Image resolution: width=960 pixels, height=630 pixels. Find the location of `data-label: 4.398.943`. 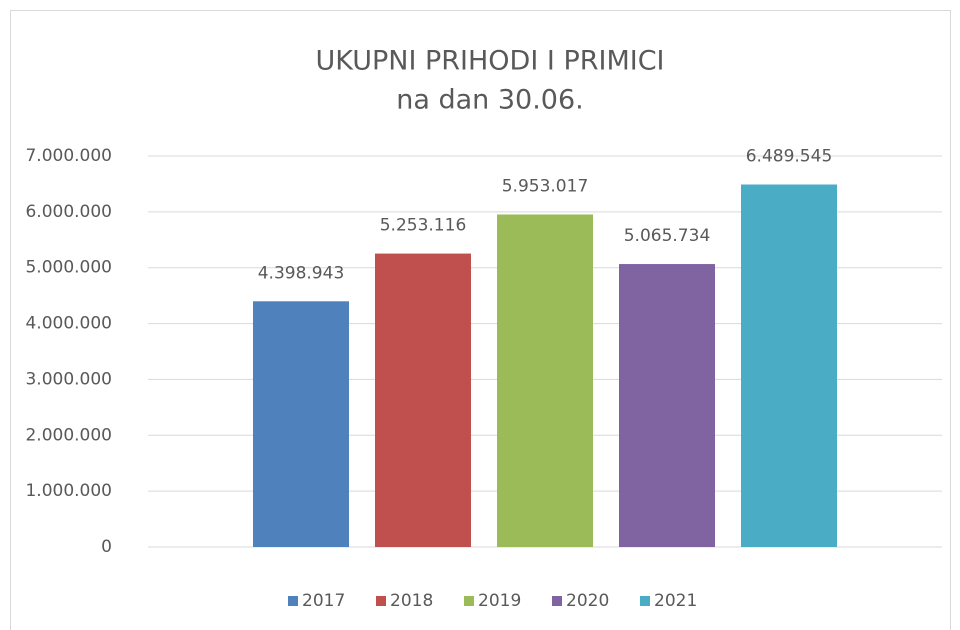

data-label: 4.398.943 is located at coordinates (301, 273).